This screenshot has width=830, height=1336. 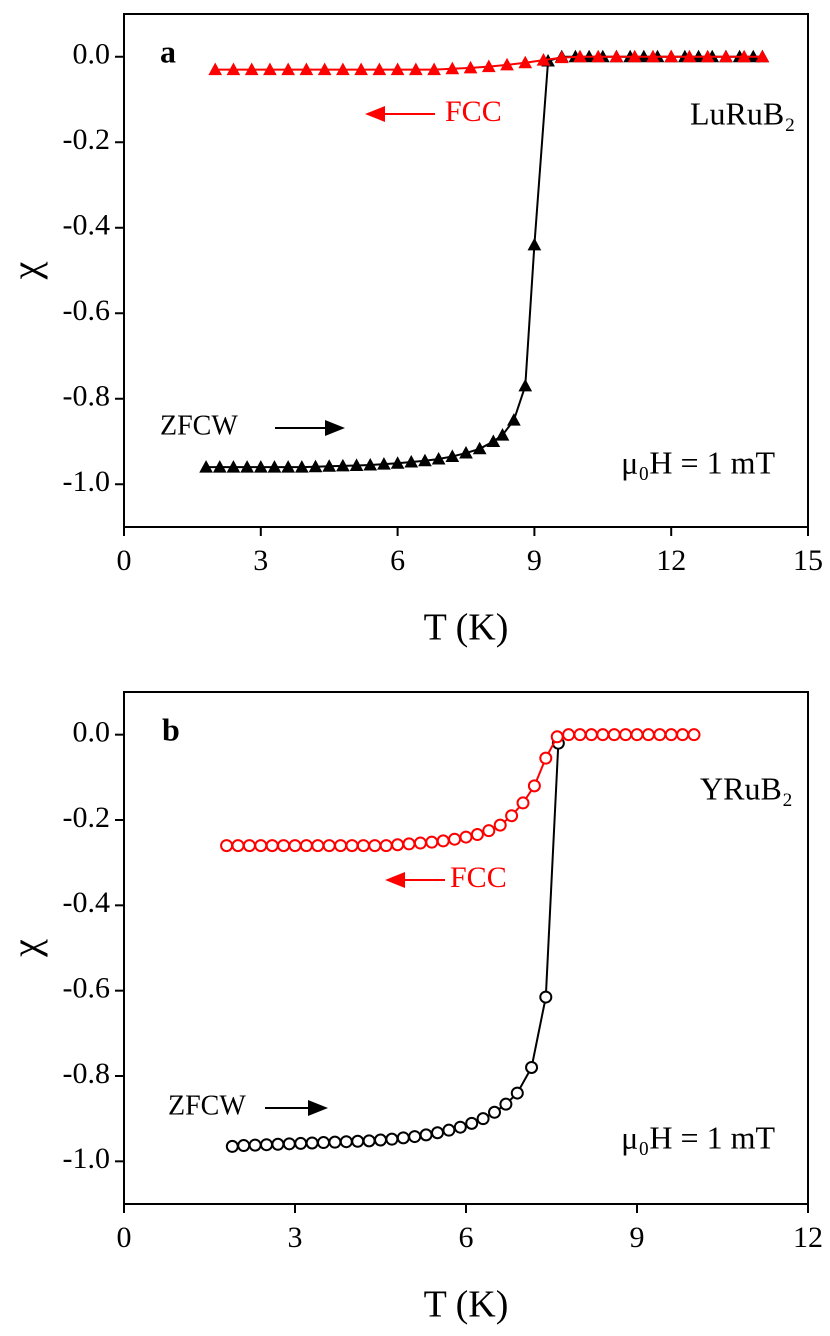 What do you see at coordinates (168, 51) in the screenshot?
I see `panel-label: a` at bounding box center [168, 51].